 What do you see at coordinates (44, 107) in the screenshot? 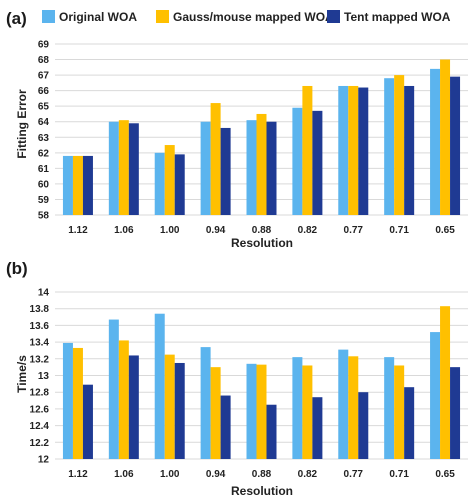
I see `y-tick-label: 65` at bounding box center [44, 107].